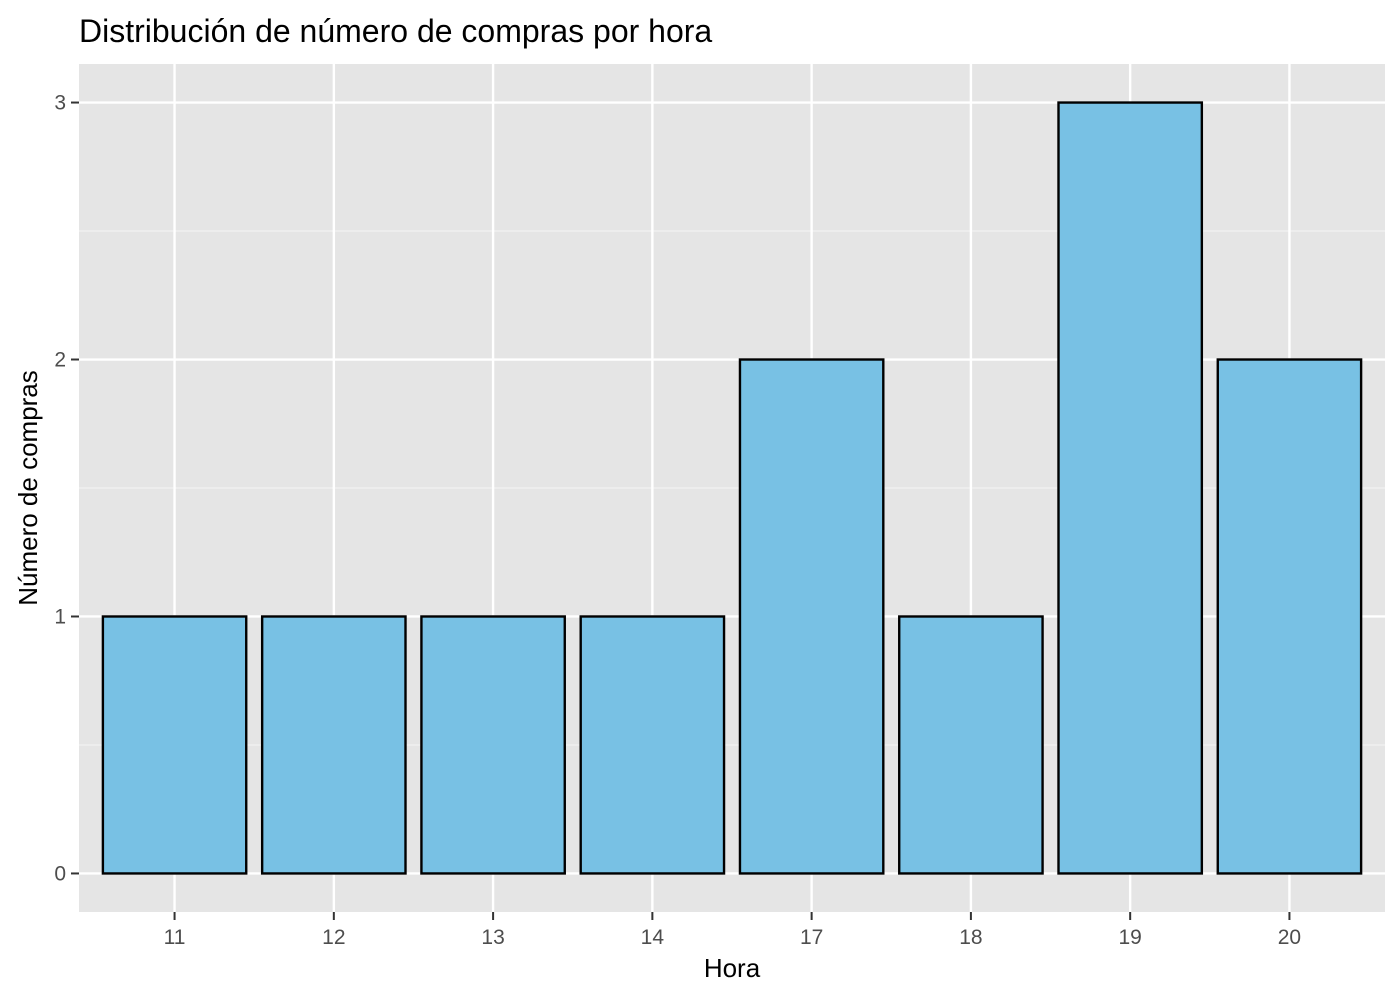 Image resolution: width=1400 pixels, height=1000 pixels. Describe the element at coordinates (66, 488) in the screenshot. I see `y-axis: 0 1 2 3` at that location.